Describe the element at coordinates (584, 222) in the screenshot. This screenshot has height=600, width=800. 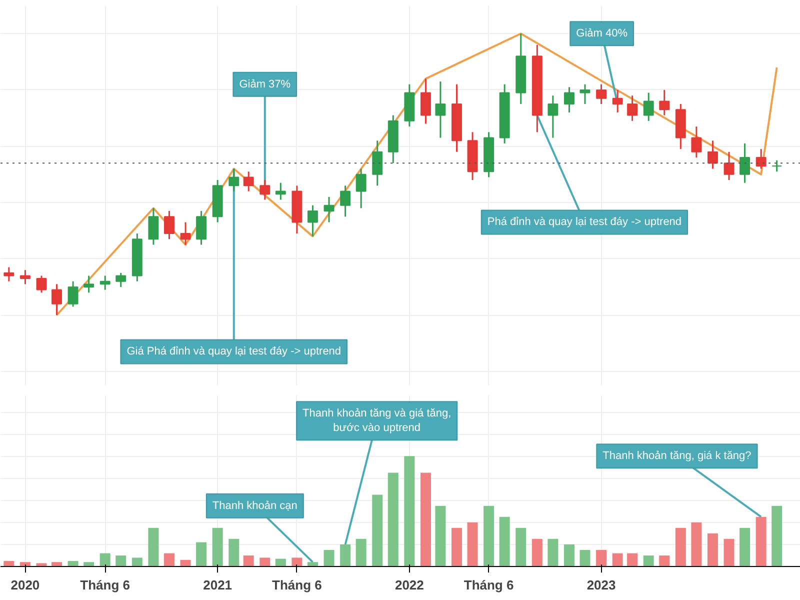
I see `annotation: Phá đỉnh và quay lại test đáy -> uptrend` at that location.